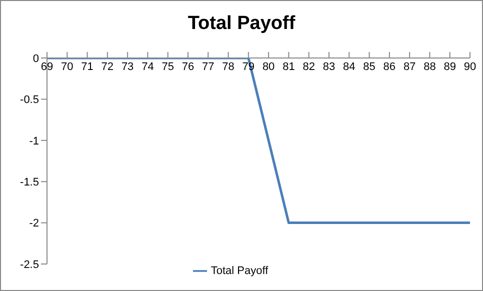  I want to click on y-tick-label: -1, so click(34, 141).